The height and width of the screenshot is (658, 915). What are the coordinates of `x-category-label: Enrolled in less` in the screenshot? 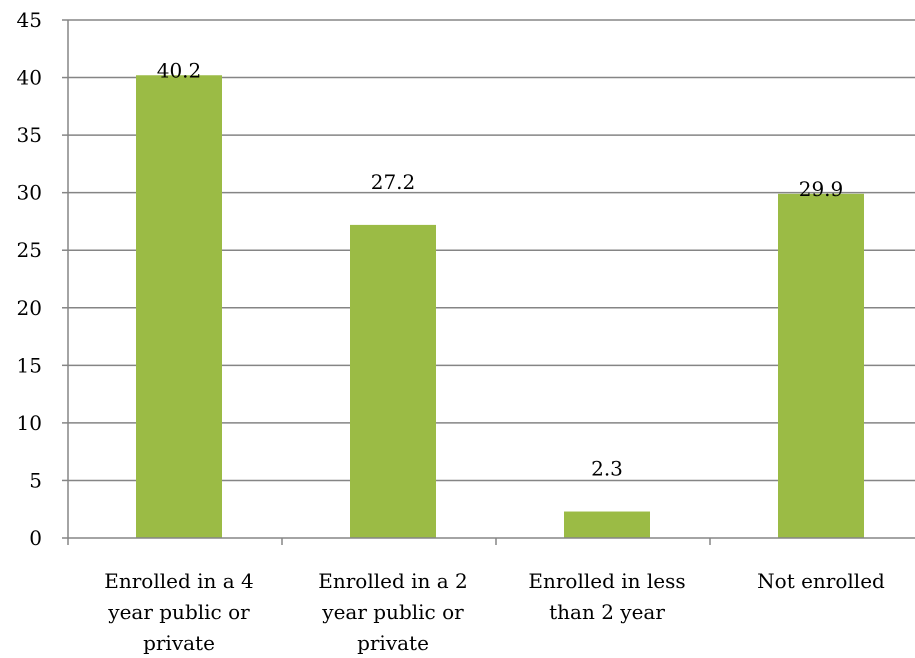 It's located at (606, 581).